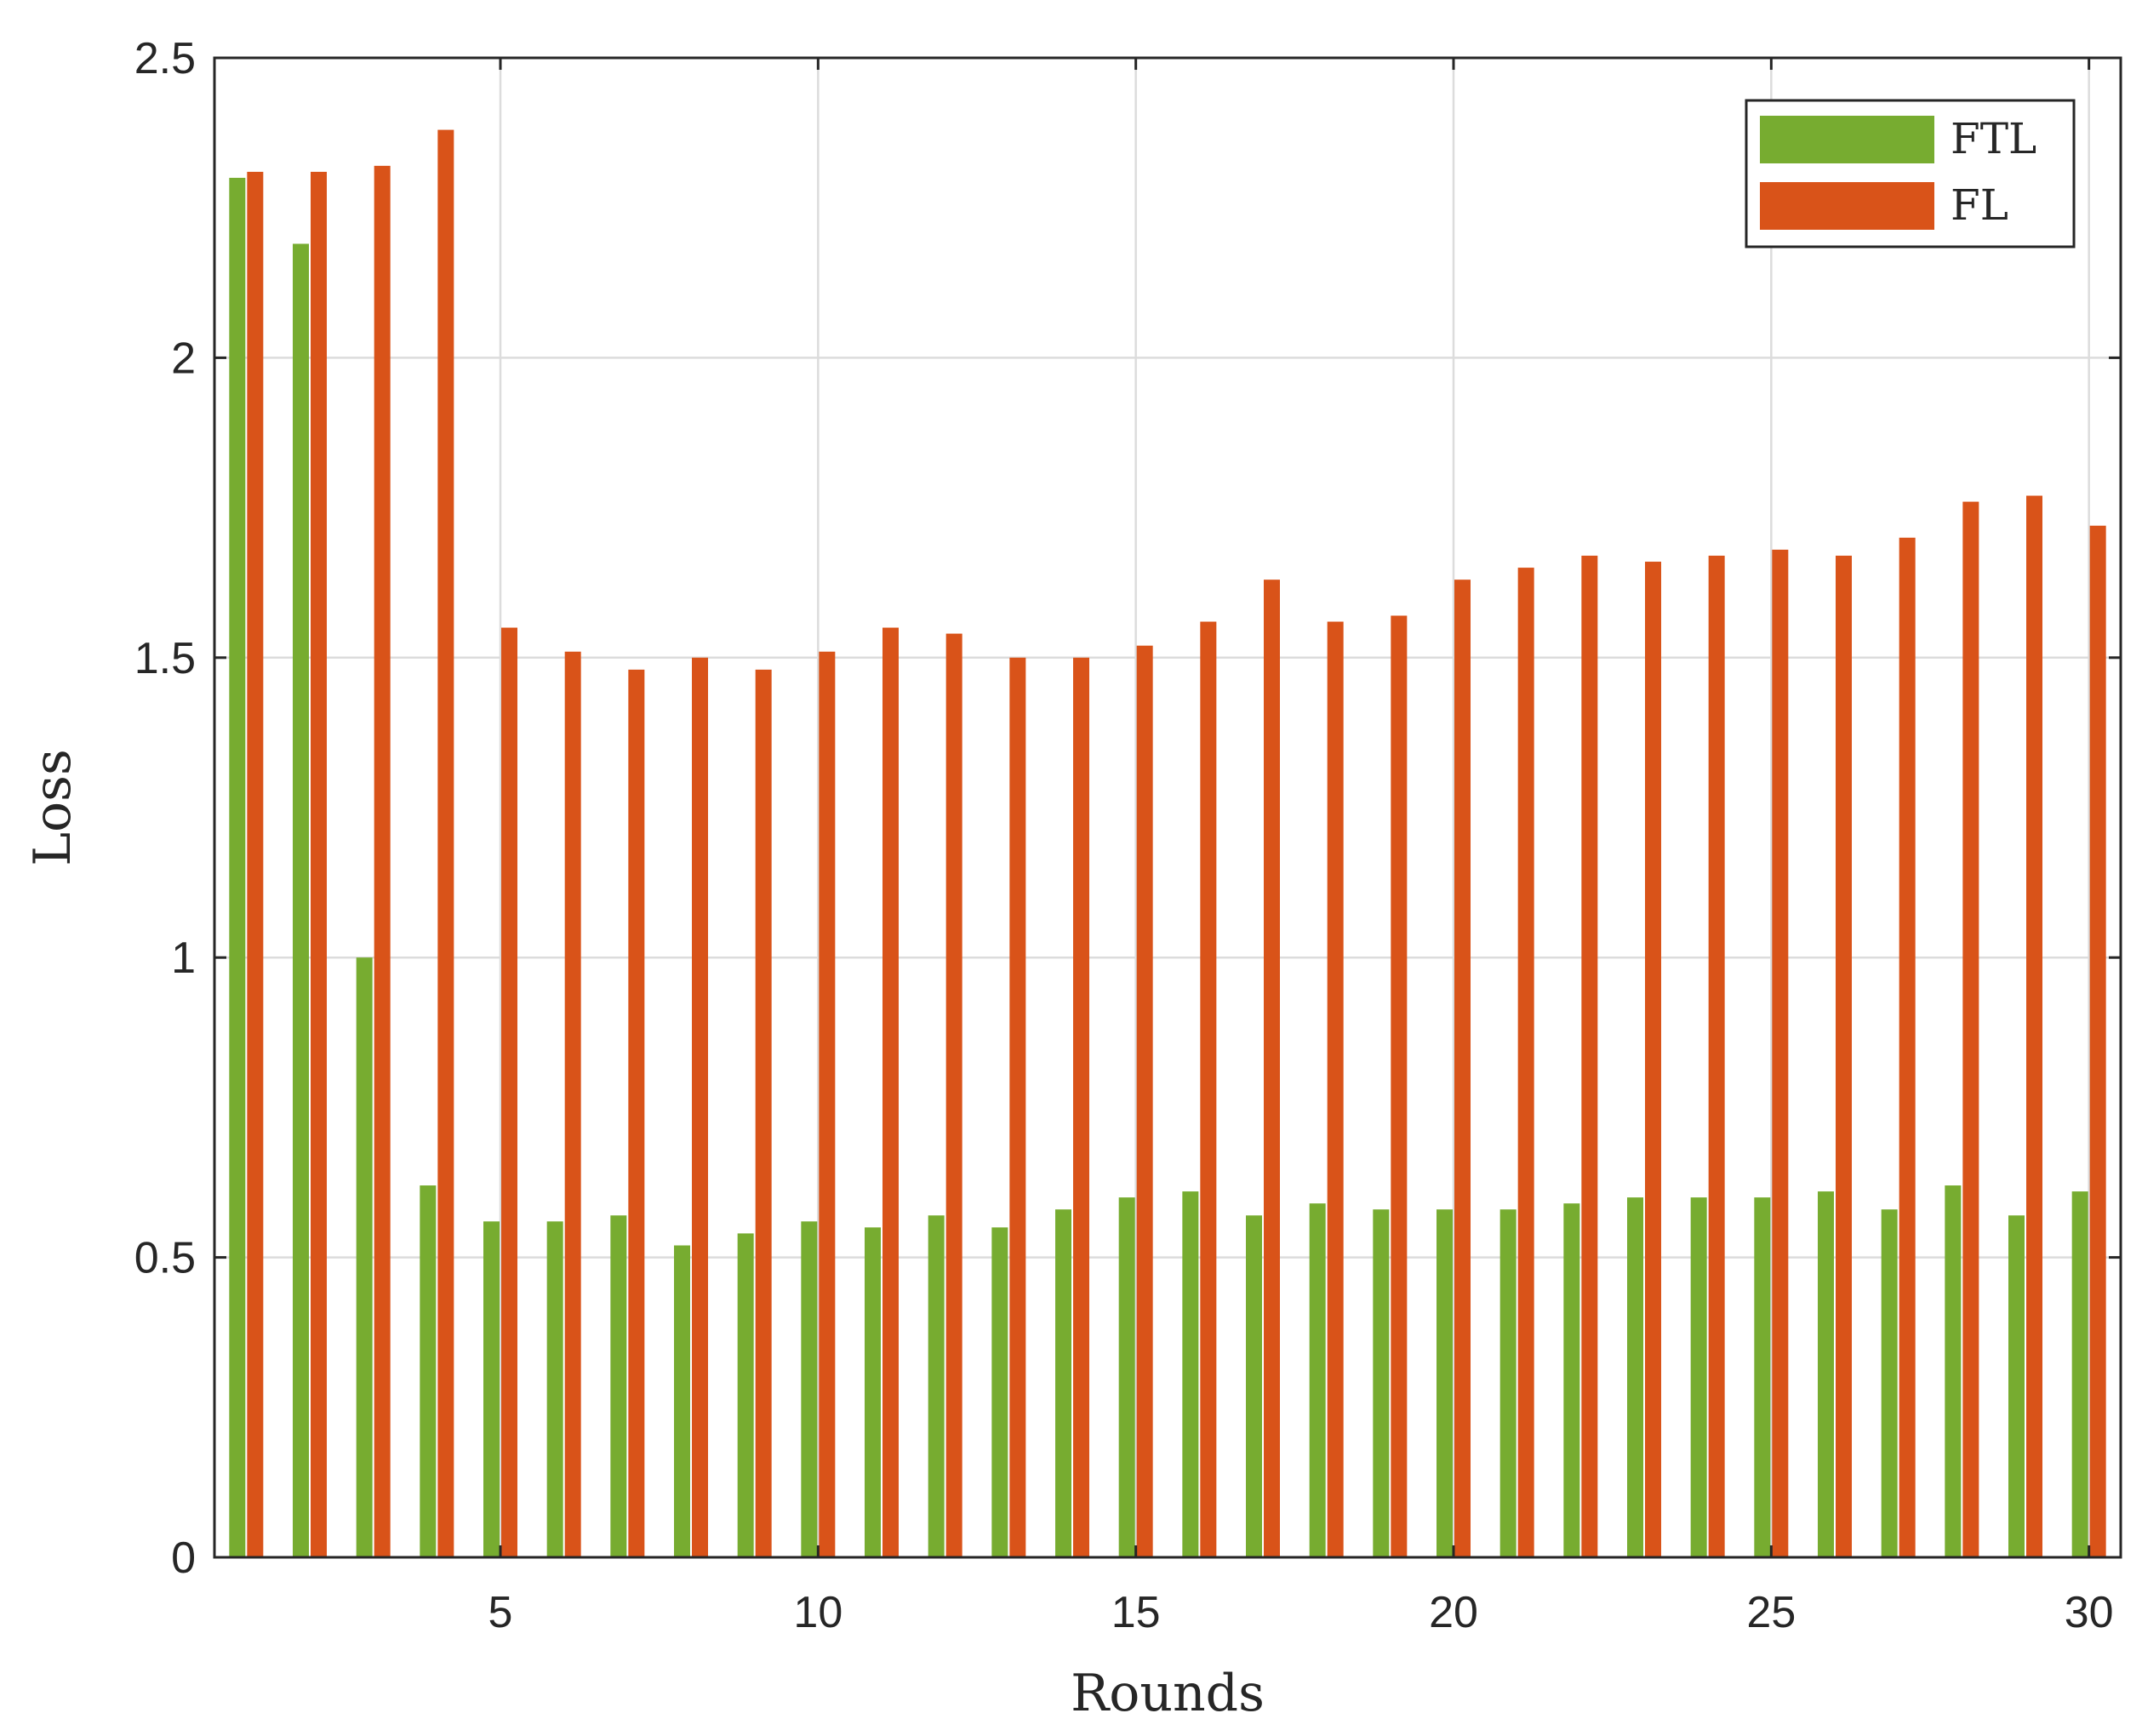 This screenshot has height=1736, width=2142. Describe the element at coordinates (1453, 1612) in the screenshot. I see `x-tick-label: 20` at that location.